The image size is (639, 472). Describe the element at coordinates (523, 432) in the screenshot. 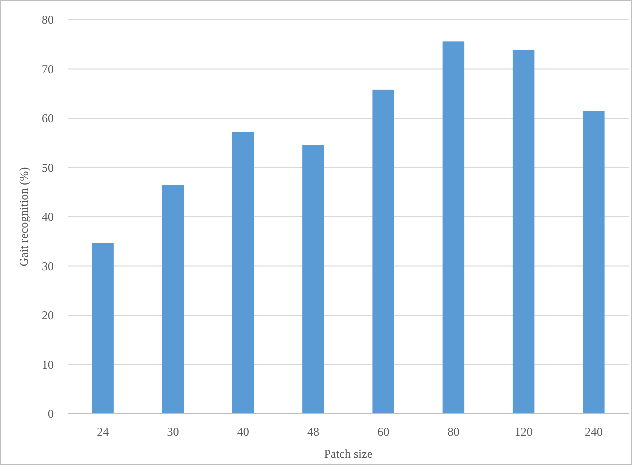

I see `x-tick-label: 120` at that location.